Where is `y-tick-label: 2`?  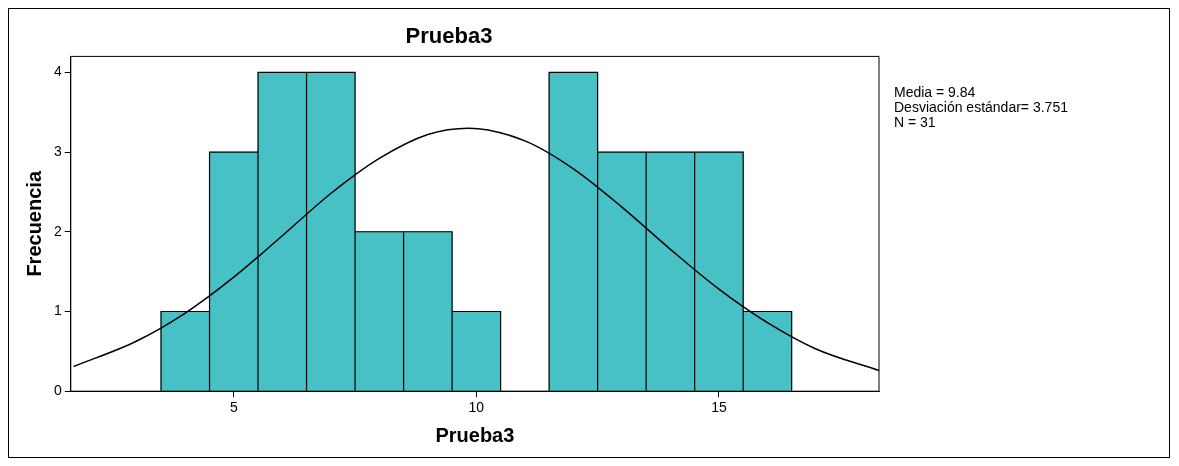 y-tick-label: 2 is located at coordinates (57, 230).